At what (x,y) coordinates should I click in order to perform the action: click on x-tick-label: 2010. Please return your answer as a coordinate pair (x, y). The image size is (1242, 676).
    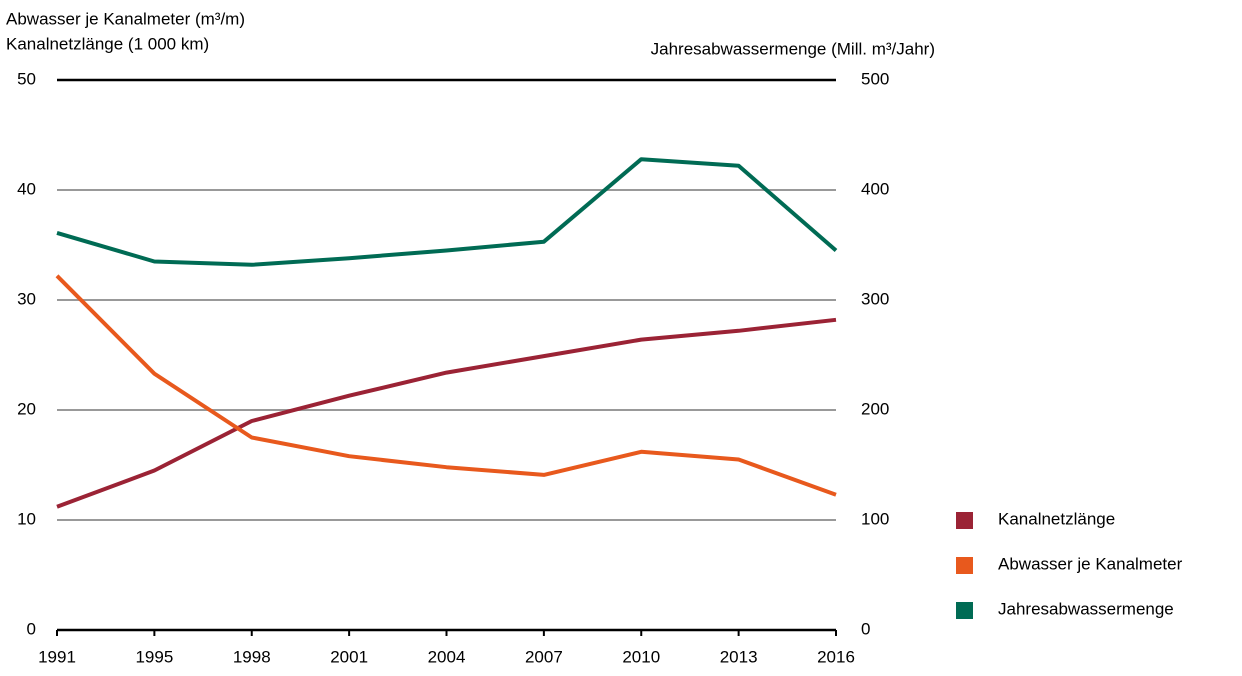
    Looking at the image, I should click on (641, 656).